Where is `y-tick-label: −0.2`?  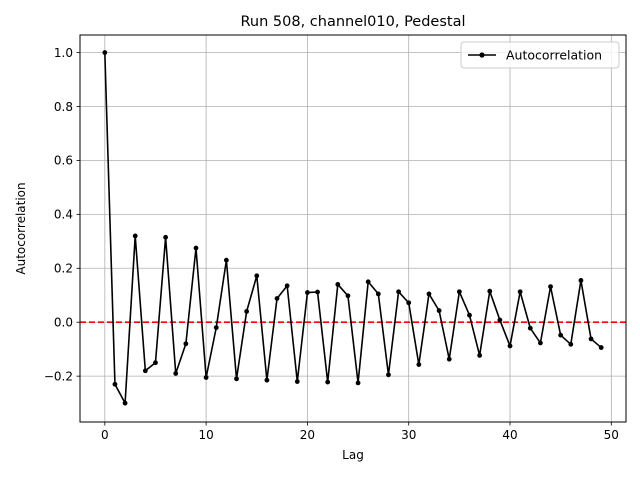
y-tick-label: −0.2 is located at coordinates (58, 376).